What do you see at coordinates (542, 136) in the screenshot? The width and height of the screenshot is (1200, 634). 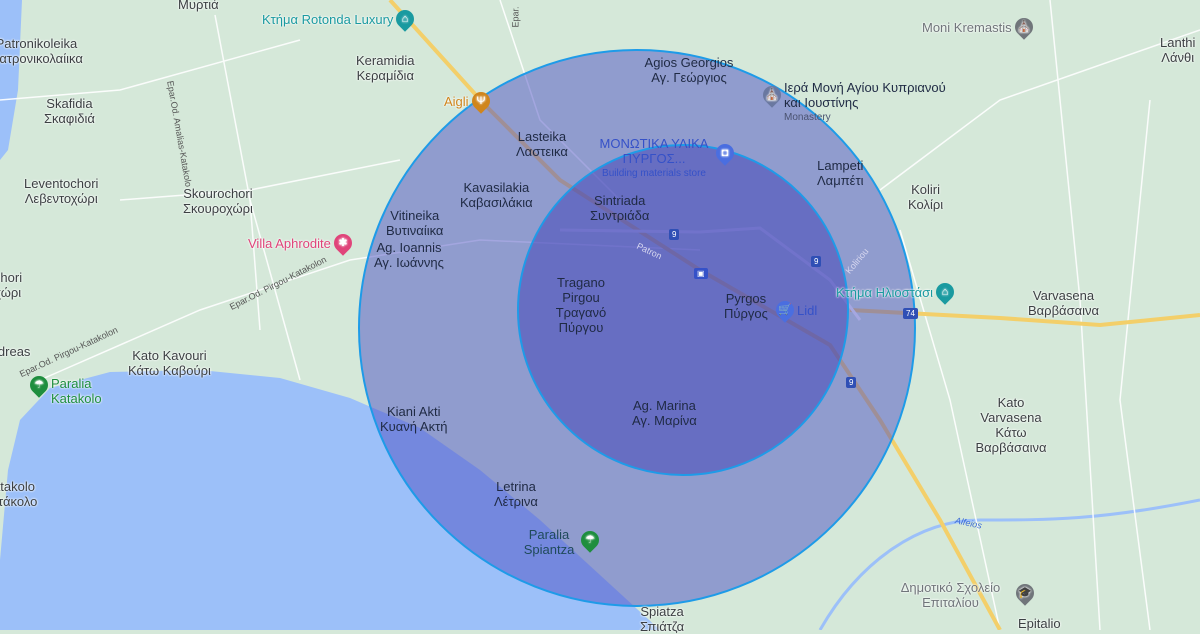 I see `place-latin-name: Lasteika` at bounding box center [542, 136].